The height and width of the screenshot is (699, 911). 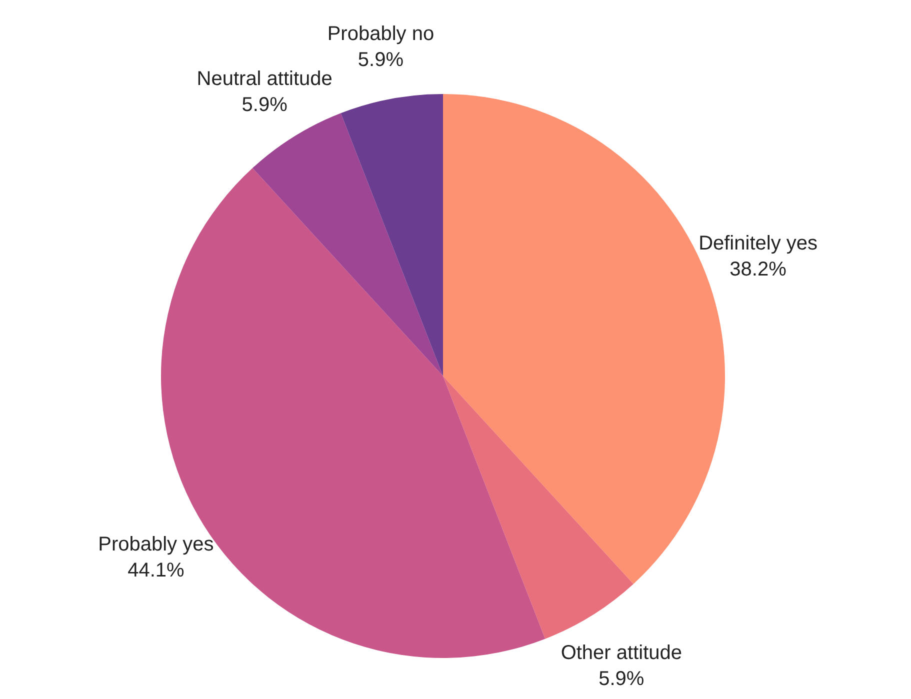 What do you see at coordinates (758, 243) in the screenshot?
I see `slice-label: Definitely yes` at bounding box center [758, 243].